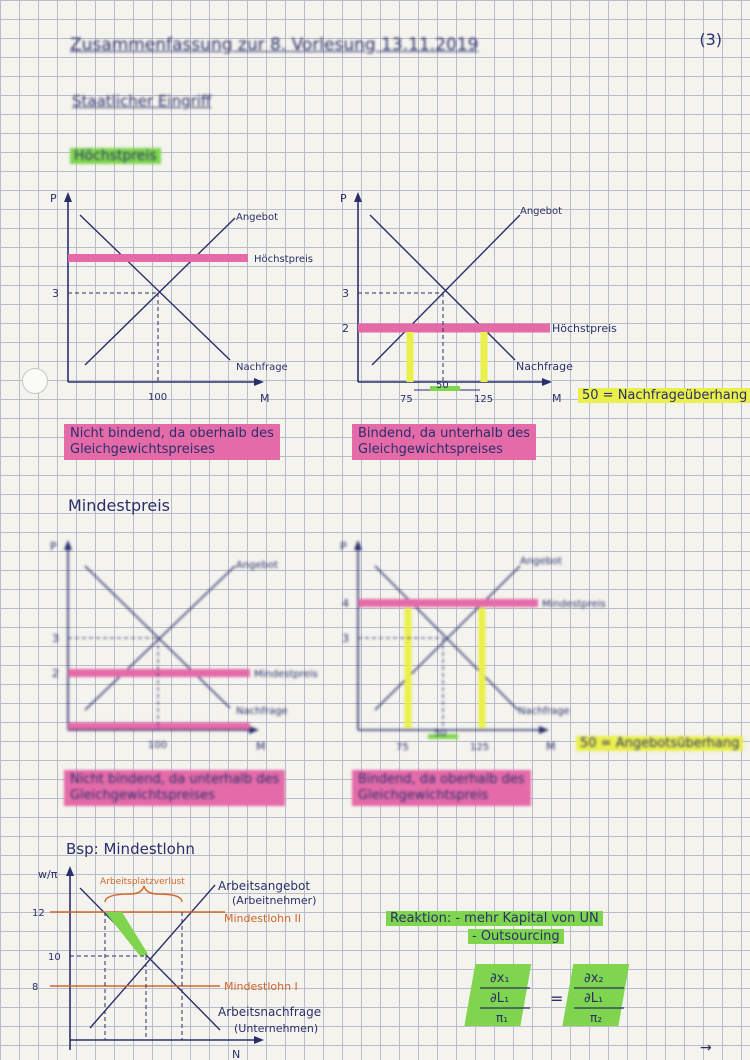 This screenshot has height=1060, width=750. I want to click on lhs-denominator: ∂L₁, so click(499, 998).